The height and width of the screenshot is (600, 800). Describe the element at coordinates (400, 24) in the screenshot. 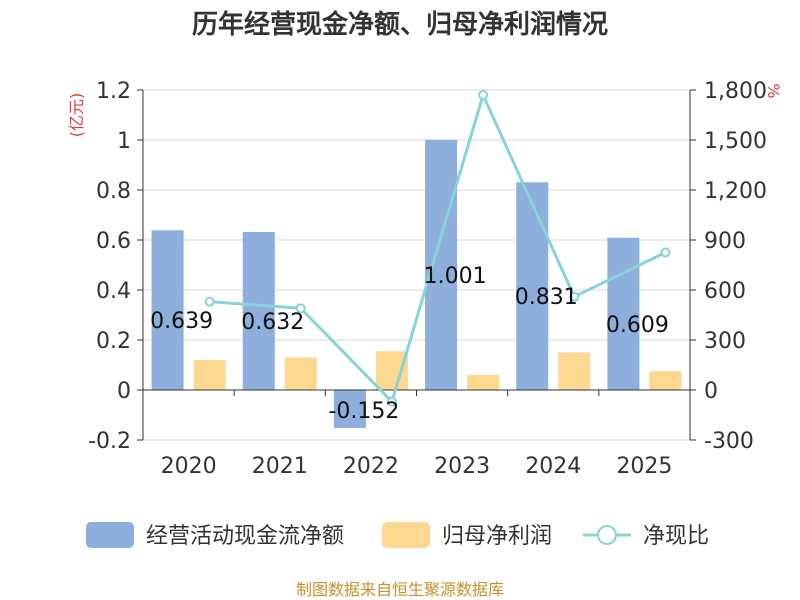

I see `chart-title: 历年经营现金净额、归母净利润情况` at that location.